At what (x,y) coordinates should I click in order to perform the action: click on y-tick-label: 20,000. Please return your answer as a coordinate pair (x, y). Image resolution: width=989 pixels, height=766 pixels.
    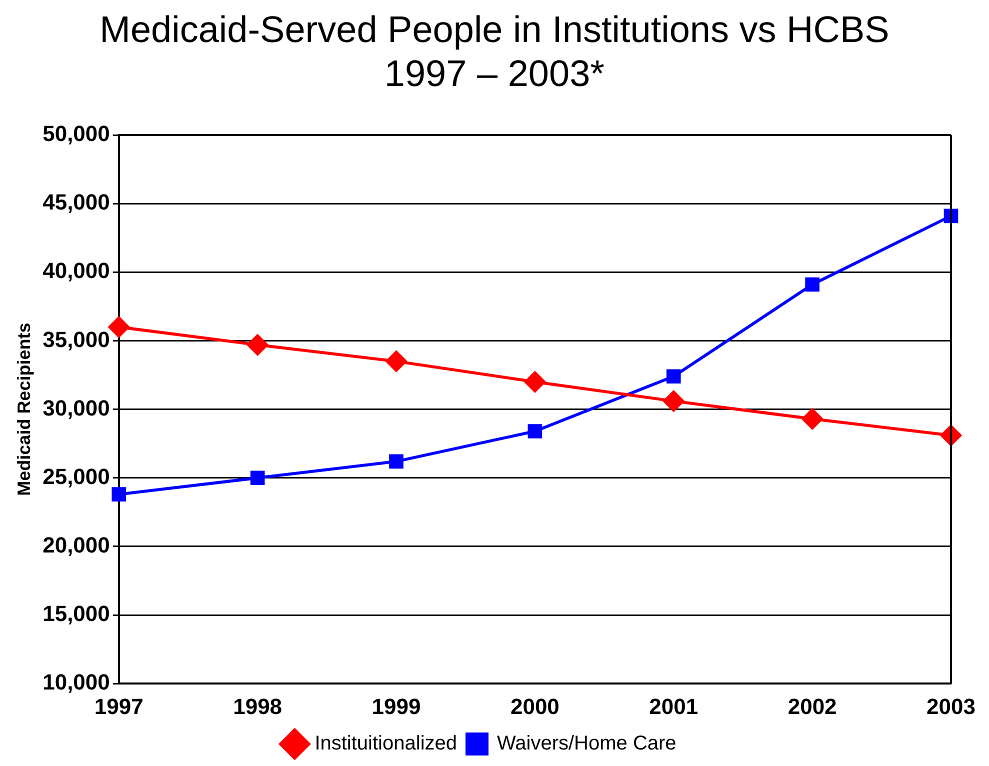
    Looking at the image, I should click on (76, 545).